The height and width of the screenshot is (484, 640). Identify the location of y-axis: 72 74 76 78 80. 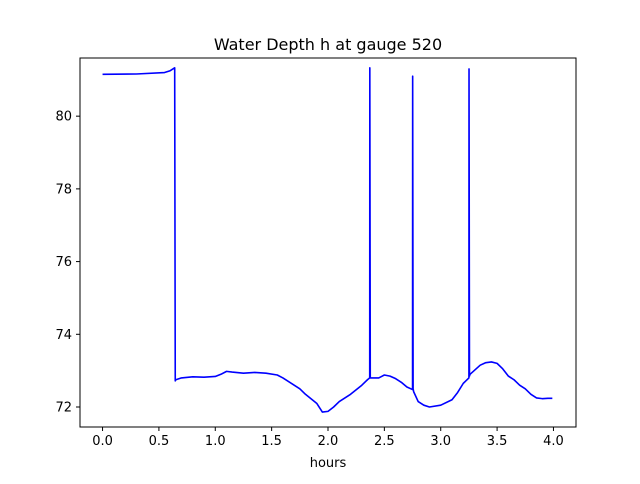
(67, 263).